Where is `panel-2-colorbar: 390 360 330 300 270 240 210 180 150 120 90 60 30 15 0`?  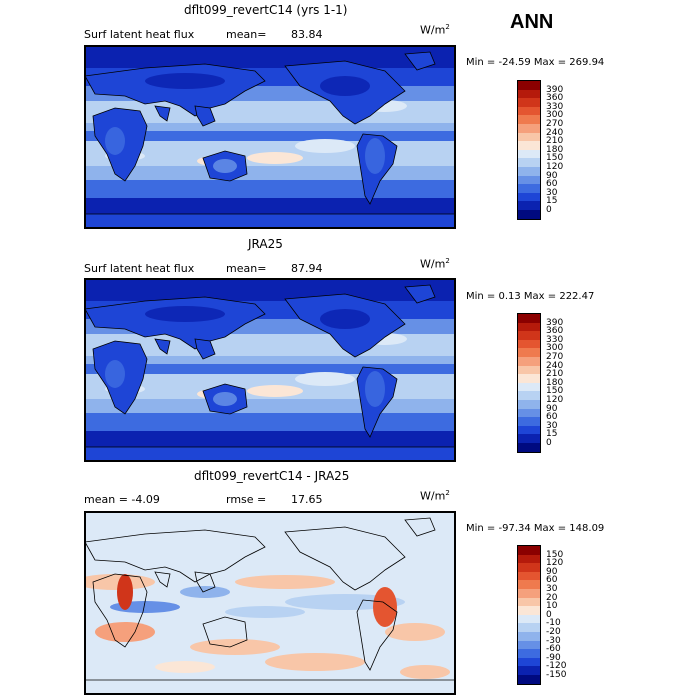
panel-2-colorbar: 390 360 330 300 270 240 210 180 150 120 90 60 30 15 0 is located at coordinates (540, 383).